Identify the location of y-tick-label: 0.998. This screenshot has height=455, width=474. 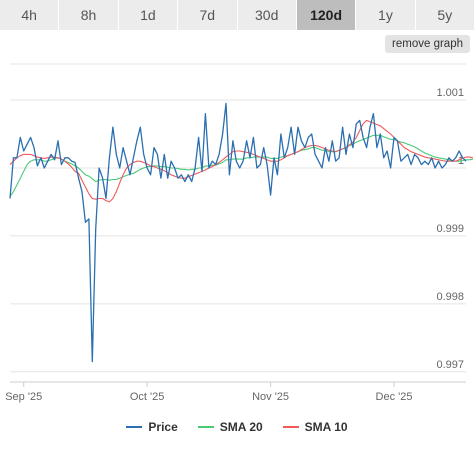
(450, 297).